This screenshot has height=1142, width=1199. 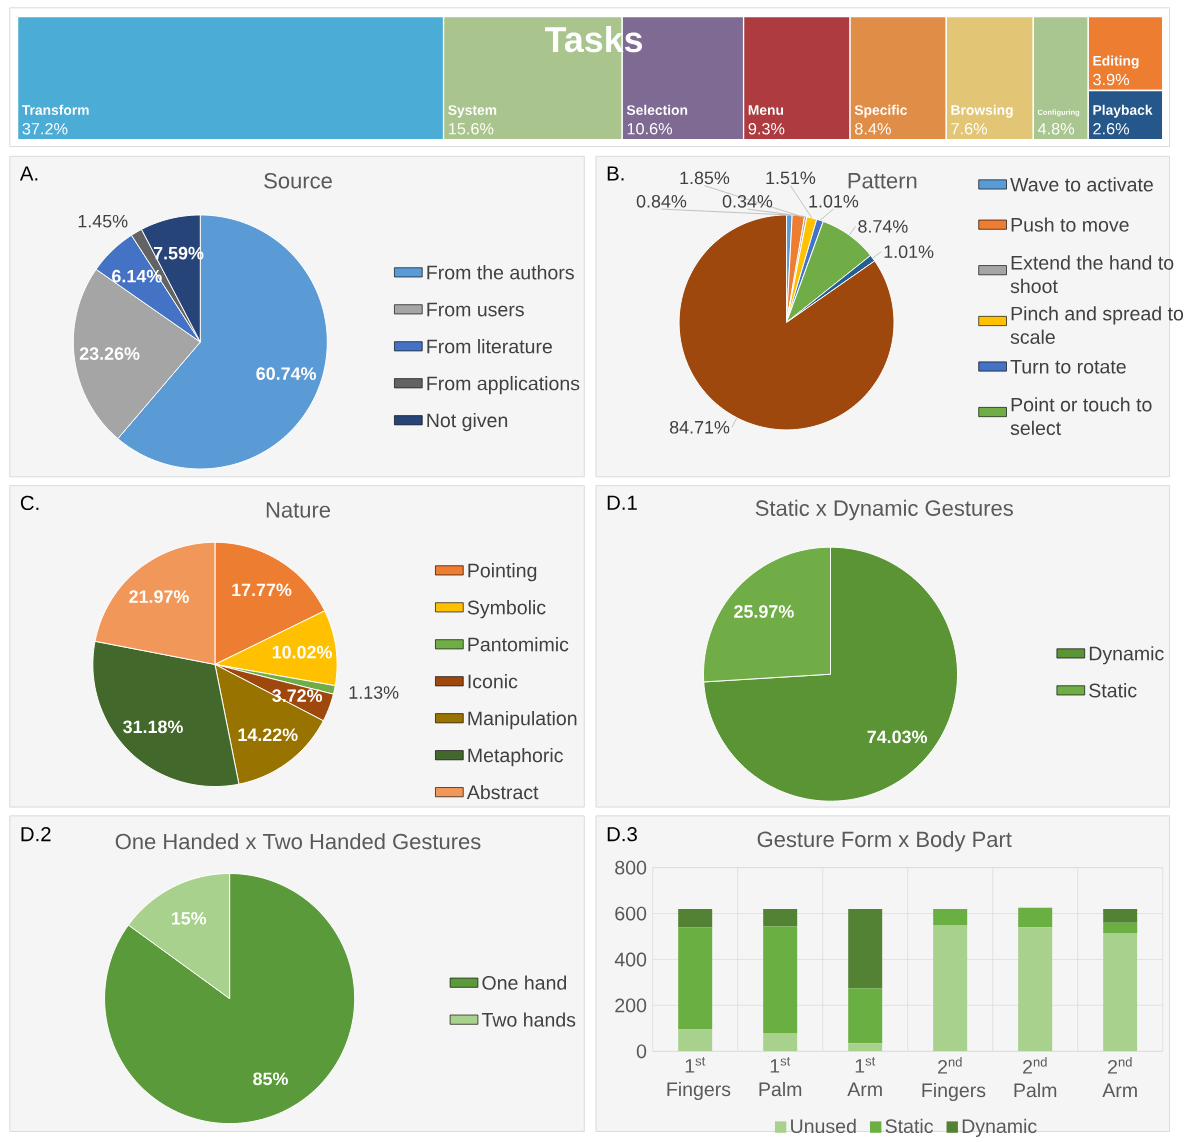 What do you see at coordinates (766, 110) in the screenshot?
I see `category-label: Menu` at bounding box center [766, 110].